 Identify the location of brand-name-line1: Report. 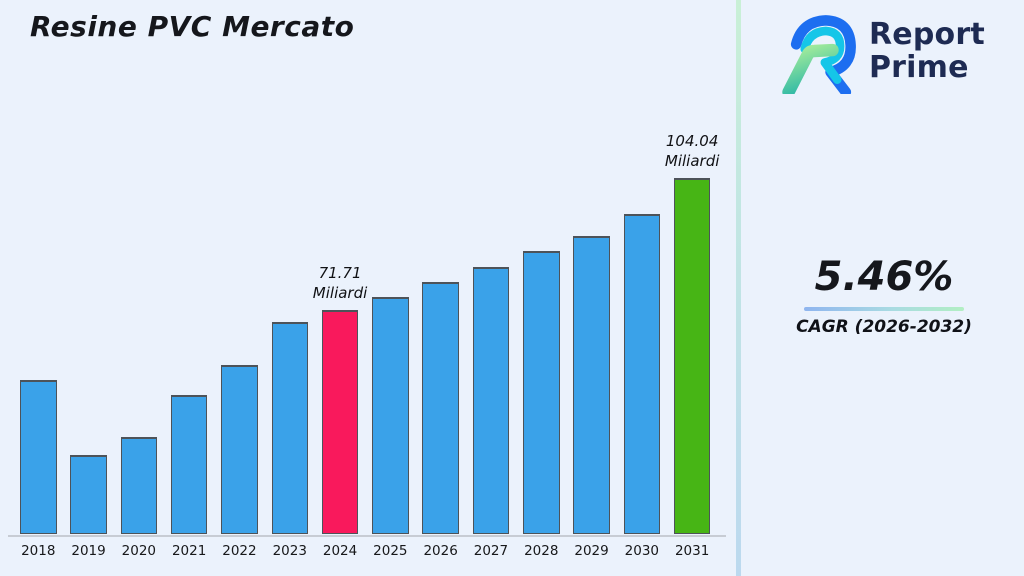
(927, 34).